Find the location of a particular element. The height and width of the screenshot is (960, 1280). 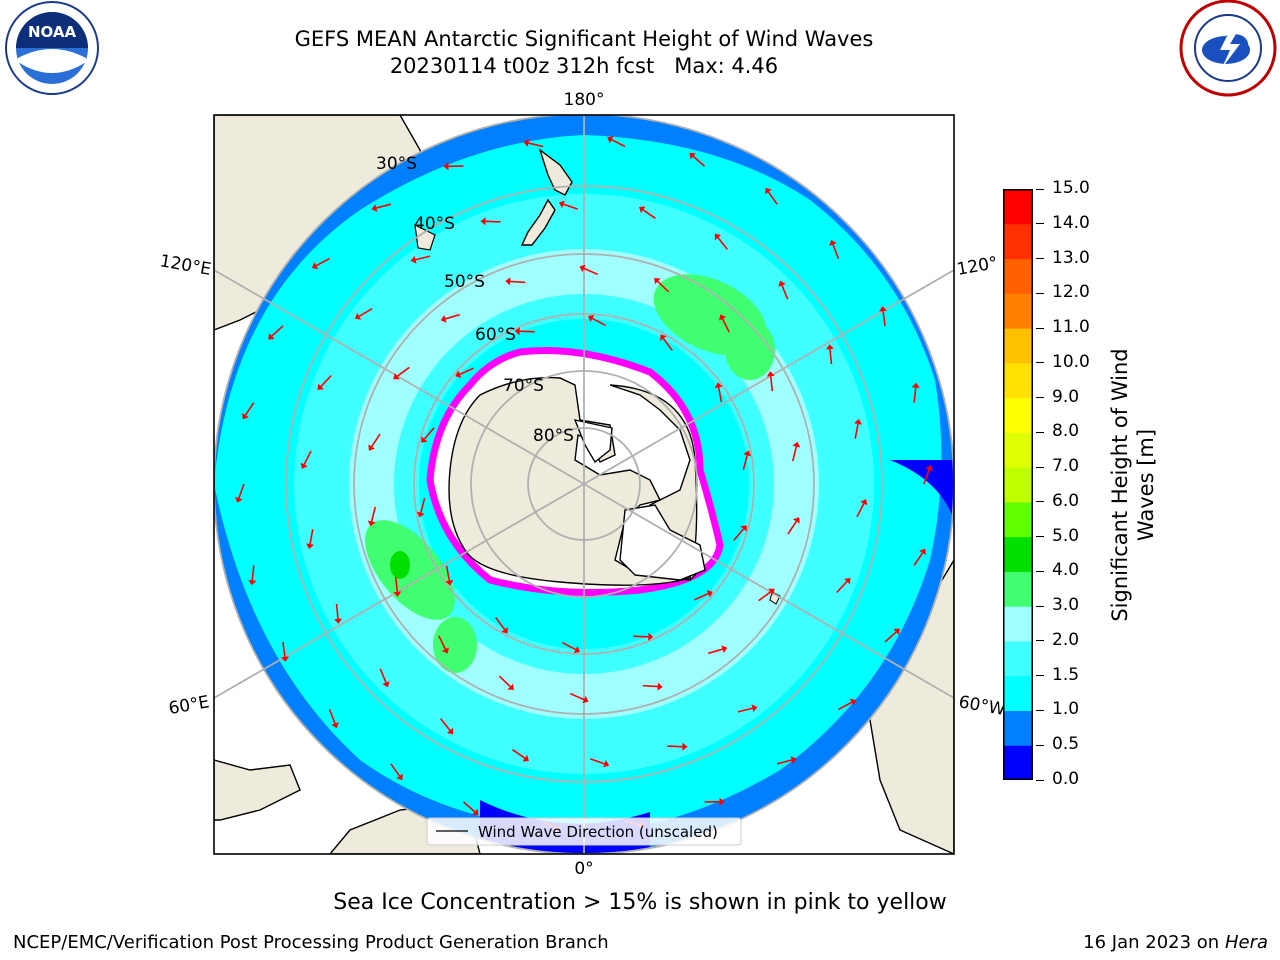

meridian-60w is located at coordinates (768, 591).